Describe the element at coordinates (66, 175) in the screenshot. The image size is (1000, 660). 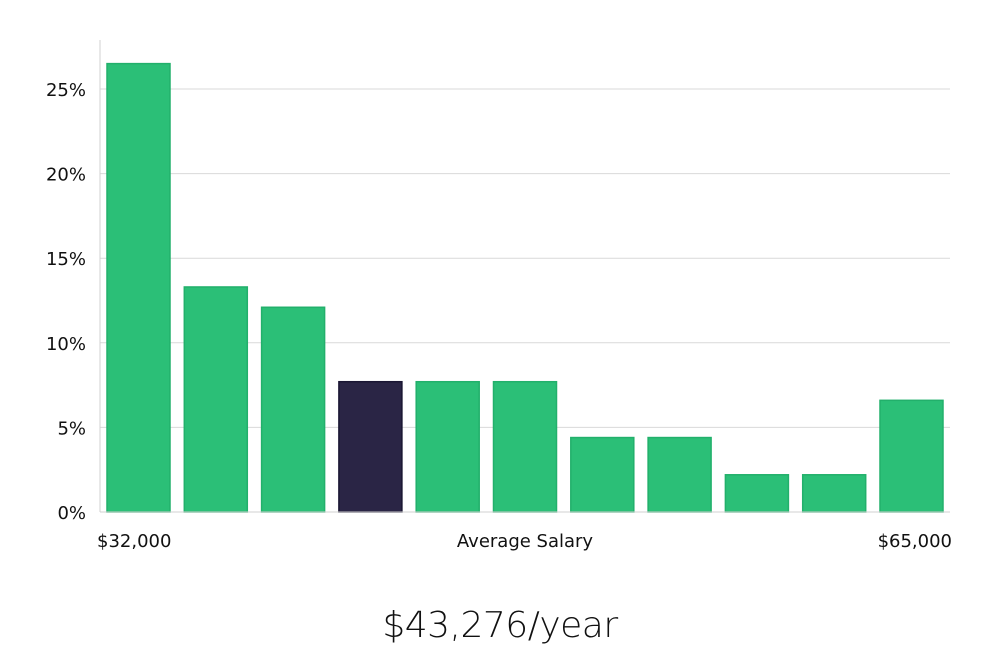
I see `y-tick-label: 20%` at that location.